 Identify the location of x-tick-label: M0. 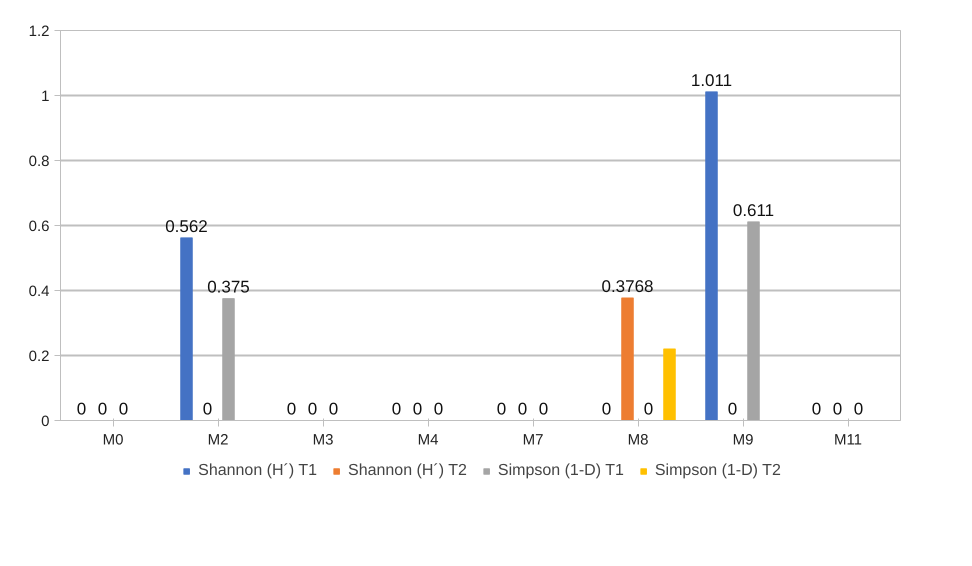
(113, 440).